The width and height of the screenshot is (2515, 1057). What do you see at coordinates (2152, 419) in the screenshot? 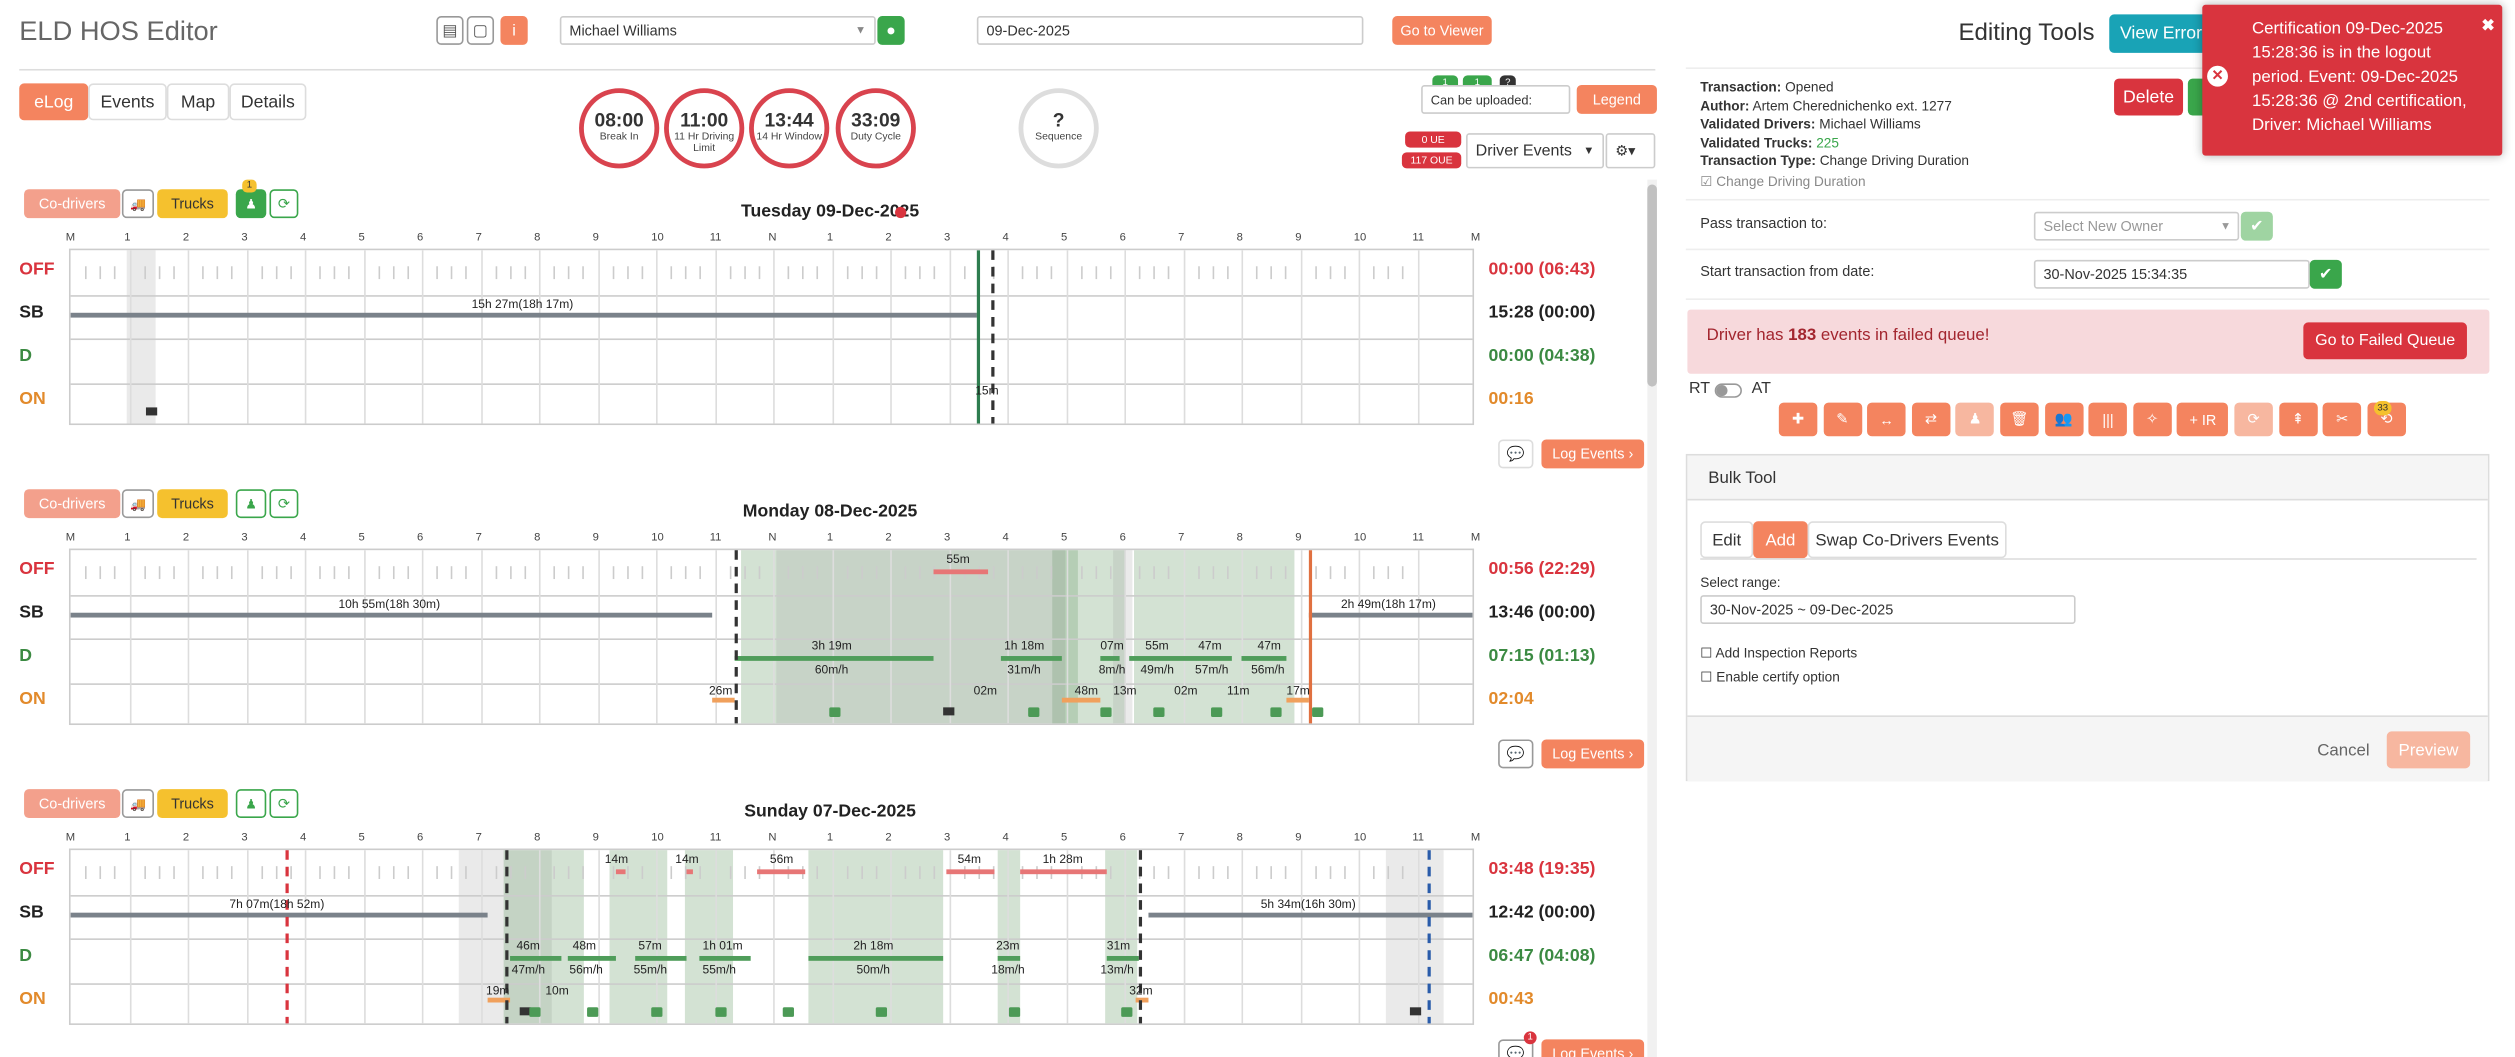
I see `wand-icon: ✧` at bounding box center [2152, 419].